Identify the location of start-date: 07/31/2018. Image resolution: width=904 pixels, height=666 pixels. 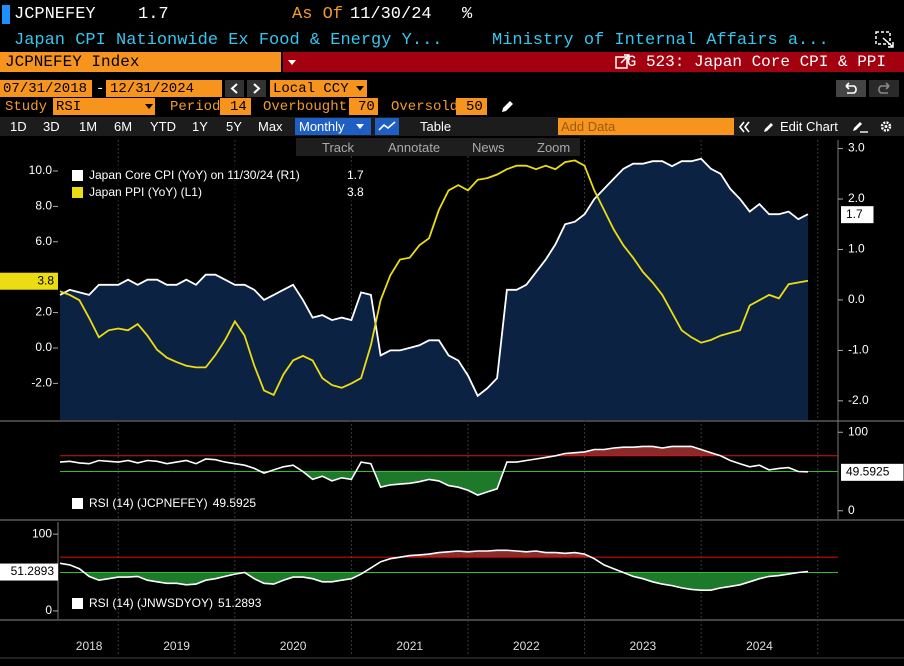
(45, 89).